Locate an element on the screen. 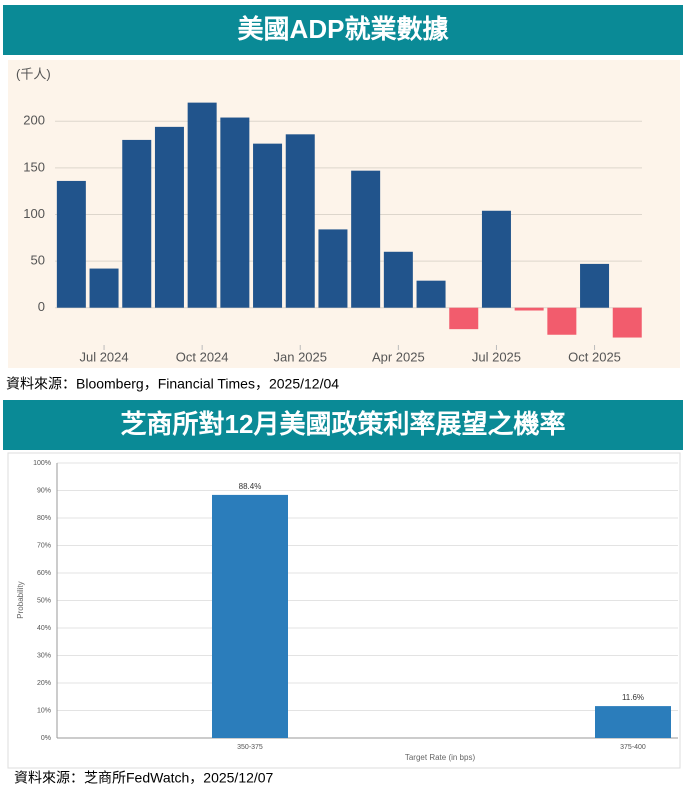 This screenshot has height=791, width=690. x-tick-label: Jul 2024 is located at coordinates (103, 356).